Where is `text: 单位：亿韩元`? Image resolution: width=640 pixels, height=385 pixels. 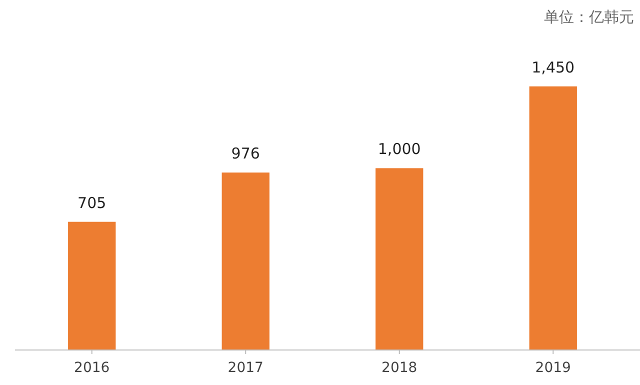
text: 单位：亿韩元 is located at coordinates (589, 17).